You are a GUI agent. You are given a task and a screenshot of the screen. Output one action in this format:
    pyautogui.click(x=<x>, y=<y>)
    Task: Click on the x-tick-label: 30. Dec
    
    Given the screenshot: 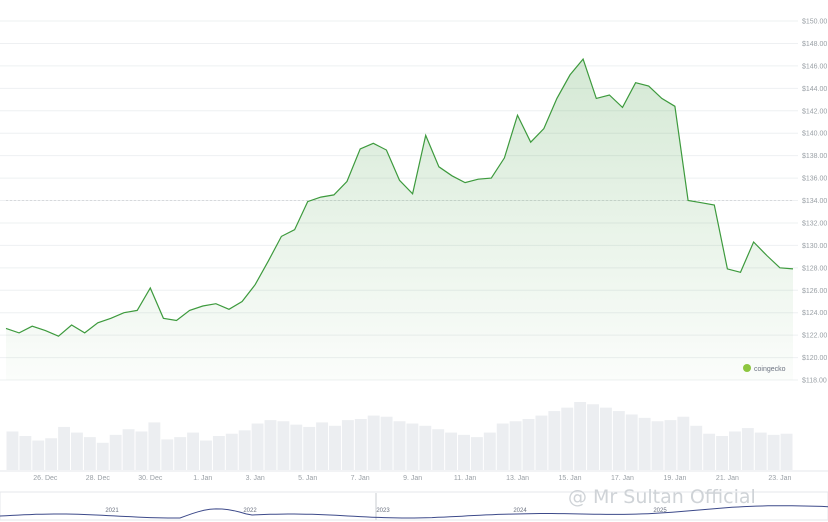 What is the action you would take?
    pyautogui.click(x=150, y=478)
    